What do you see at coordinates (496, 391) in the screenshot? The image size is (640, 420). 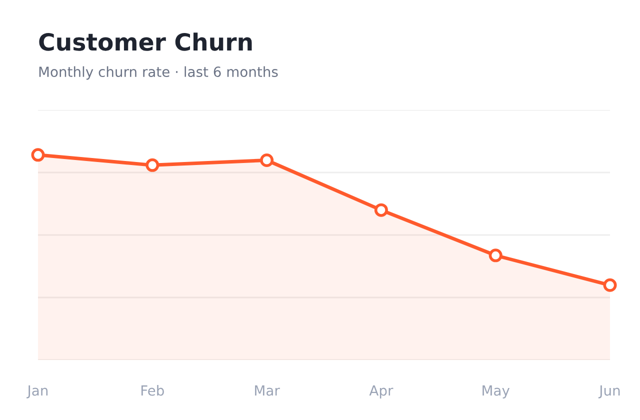 I see `x-tick-label: May` at bounding box center [496, 391].